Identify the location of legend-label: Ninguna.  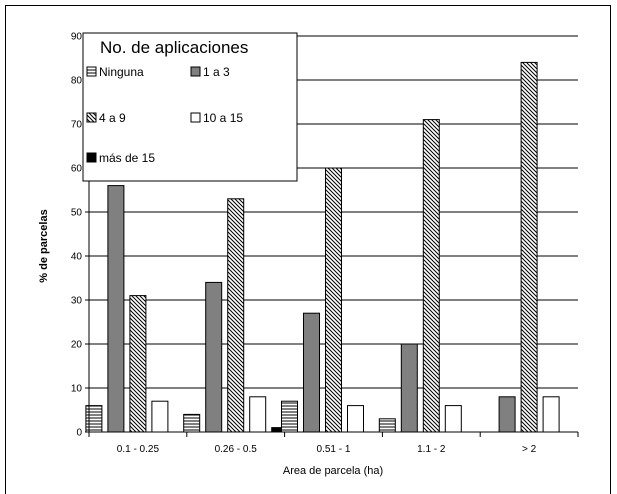
(121, 72).